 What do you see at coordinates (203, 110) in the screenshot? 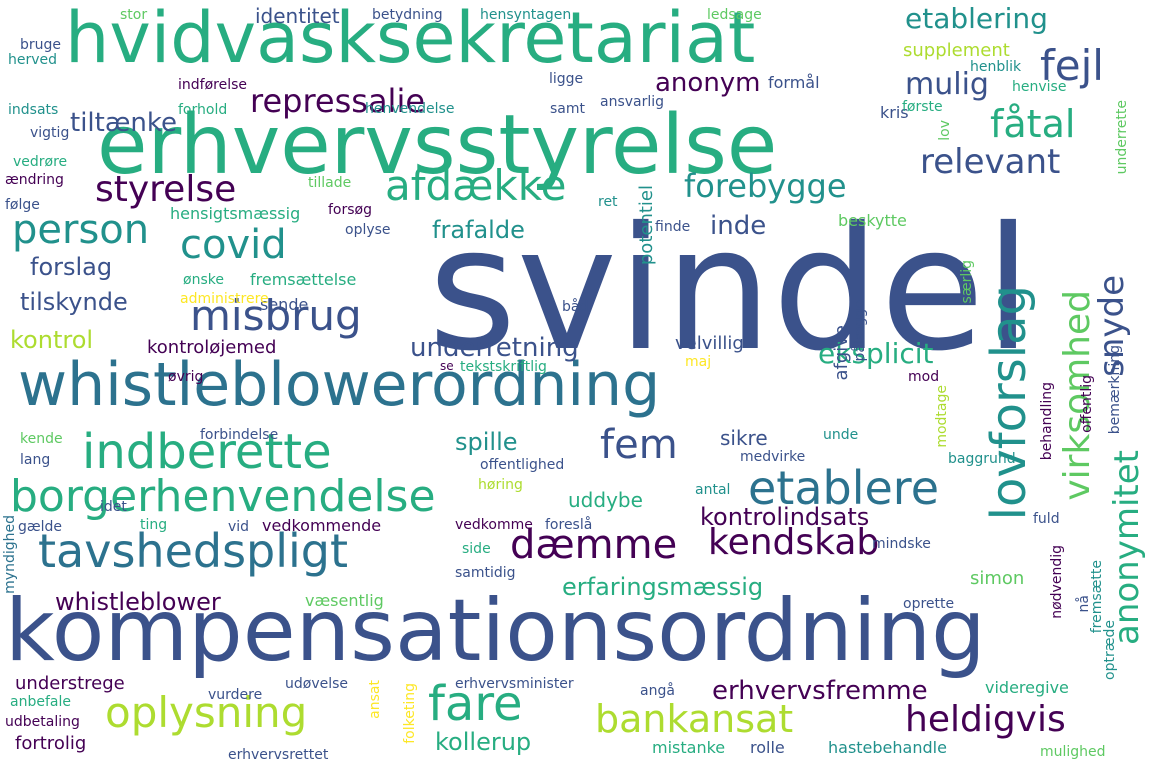
I see `cloud-word: forhold` at bounding box center [203, 110].